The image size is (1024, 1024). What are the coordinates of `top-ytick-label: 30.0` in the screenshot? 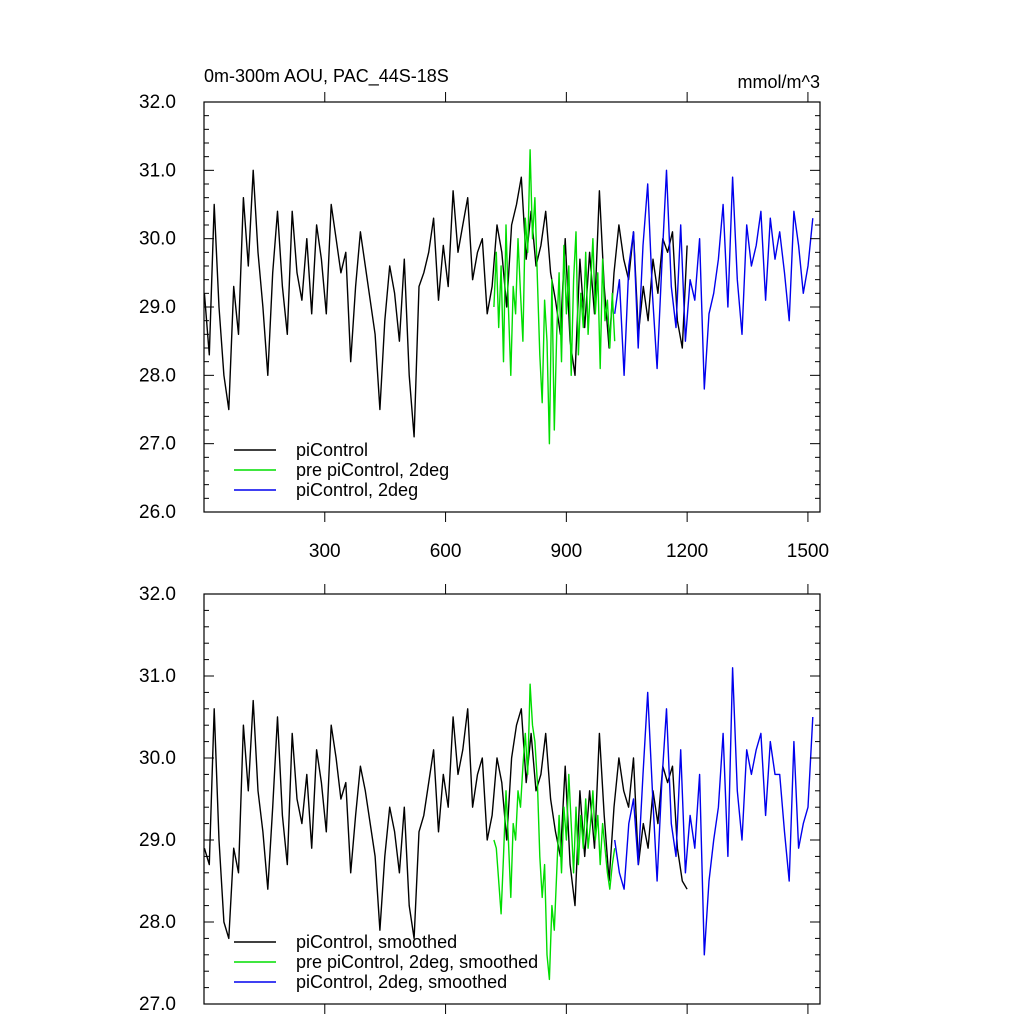 It's located at (157, 239).